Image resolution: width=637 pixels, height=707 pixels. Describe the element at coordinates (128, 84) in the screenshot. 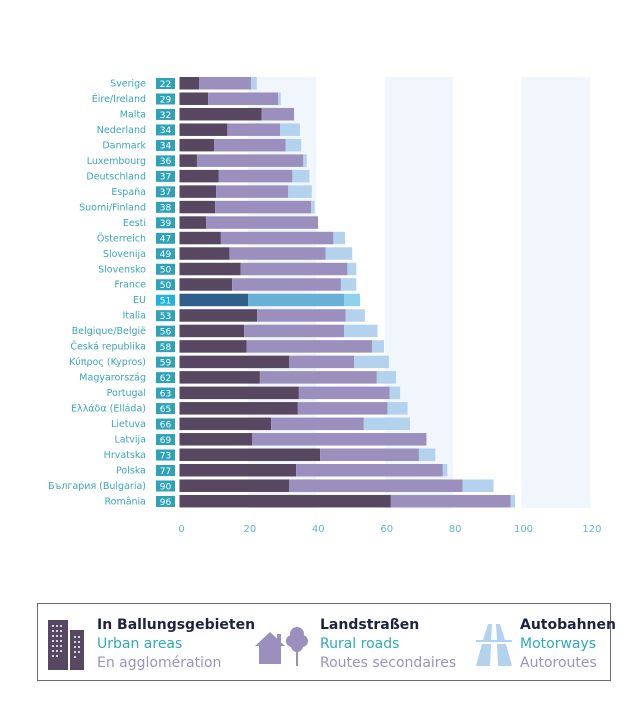

I see `category-label: Sverige` at that location.